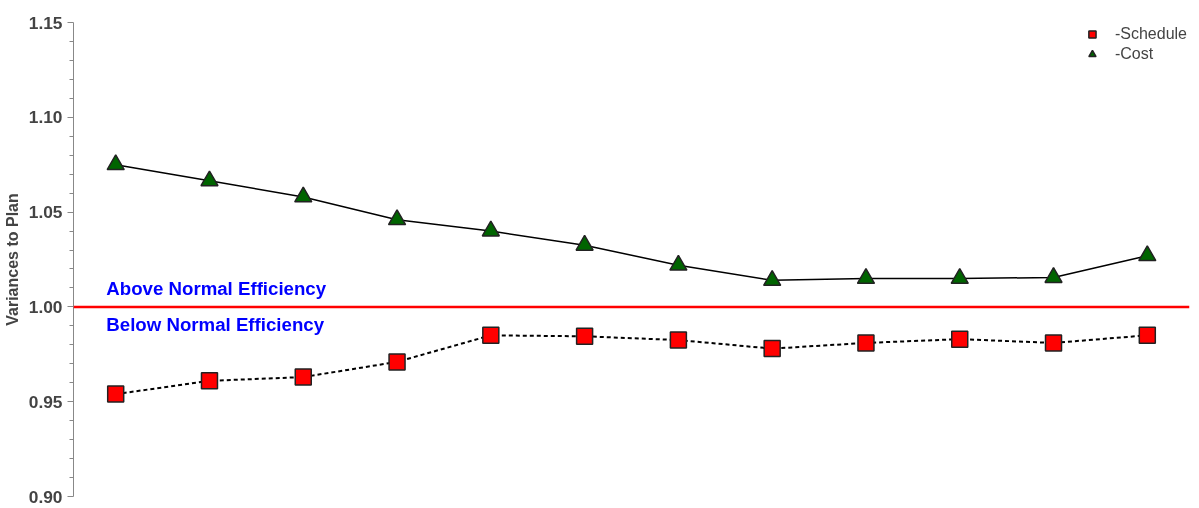 This screenshot has width=1199, height=508. Describe the element at coordinates (12, 259) in the screenshot. I see `y-axis-title: Variances to Plan` at that location.